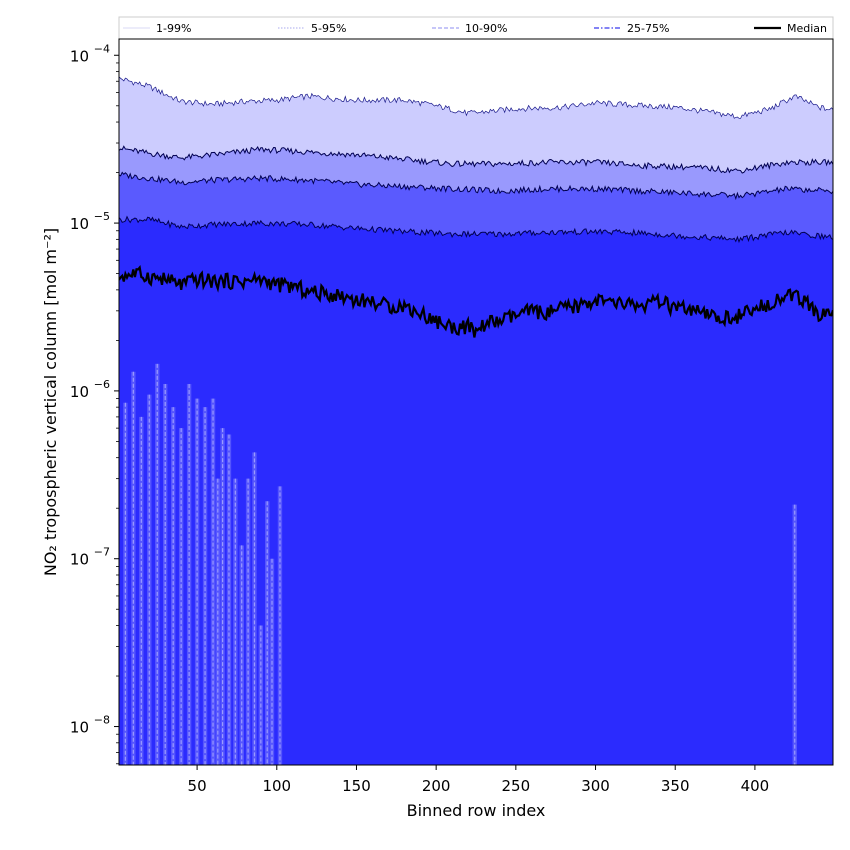  Describe the element at coordinates (436, 786) in the screenshot. I see `x-tick-label: 200` at that location.